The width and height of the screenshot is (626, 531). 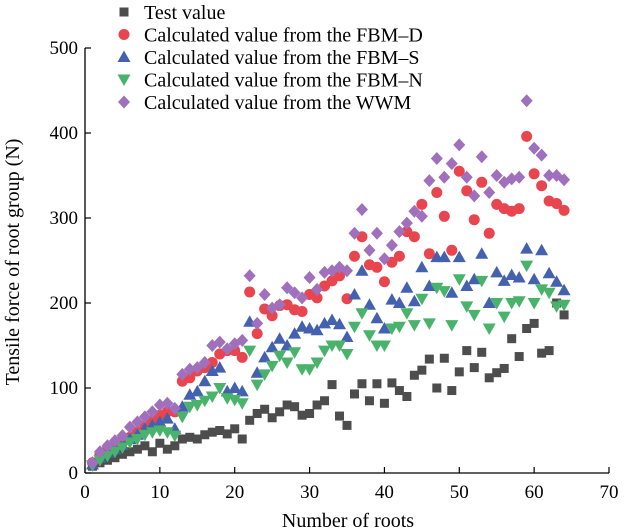 What do you see at coordinates (309, 492) in the screenshot?
I see `x-tick-label: 30` at bounding box center [309, 492].